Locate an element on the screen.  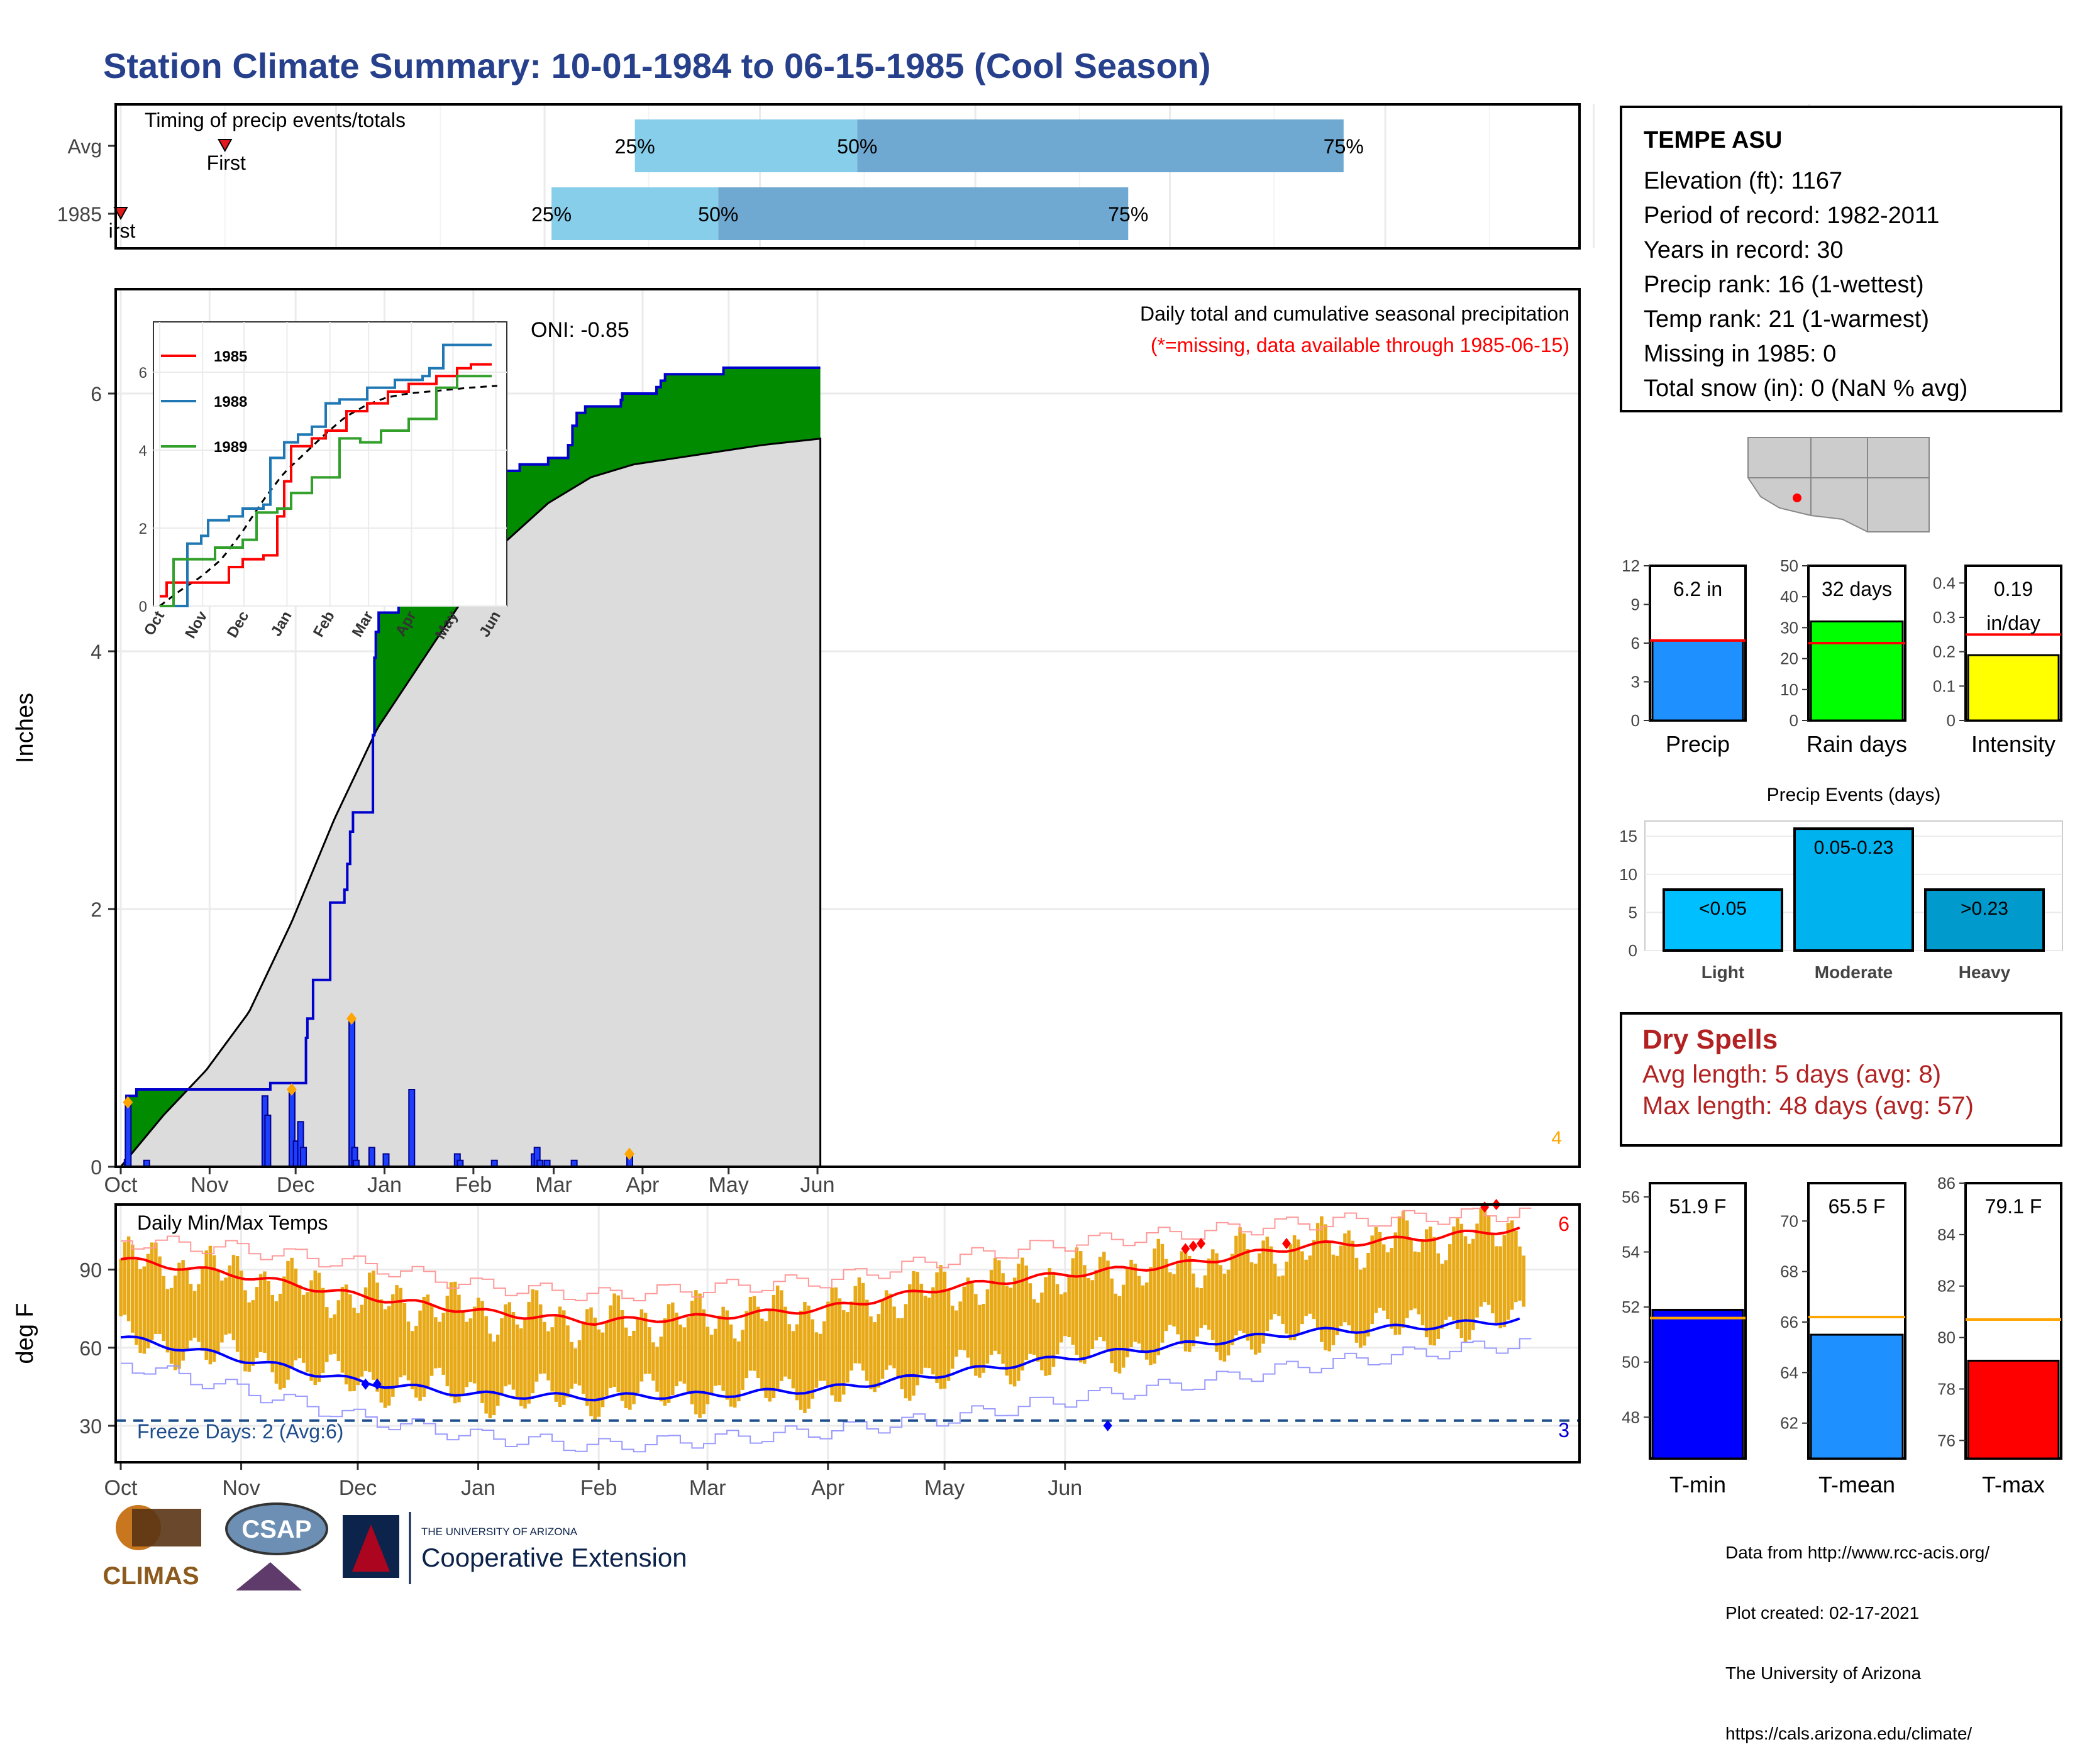
station-name: TEMPE ASU is located at coordinates (1713, 140).